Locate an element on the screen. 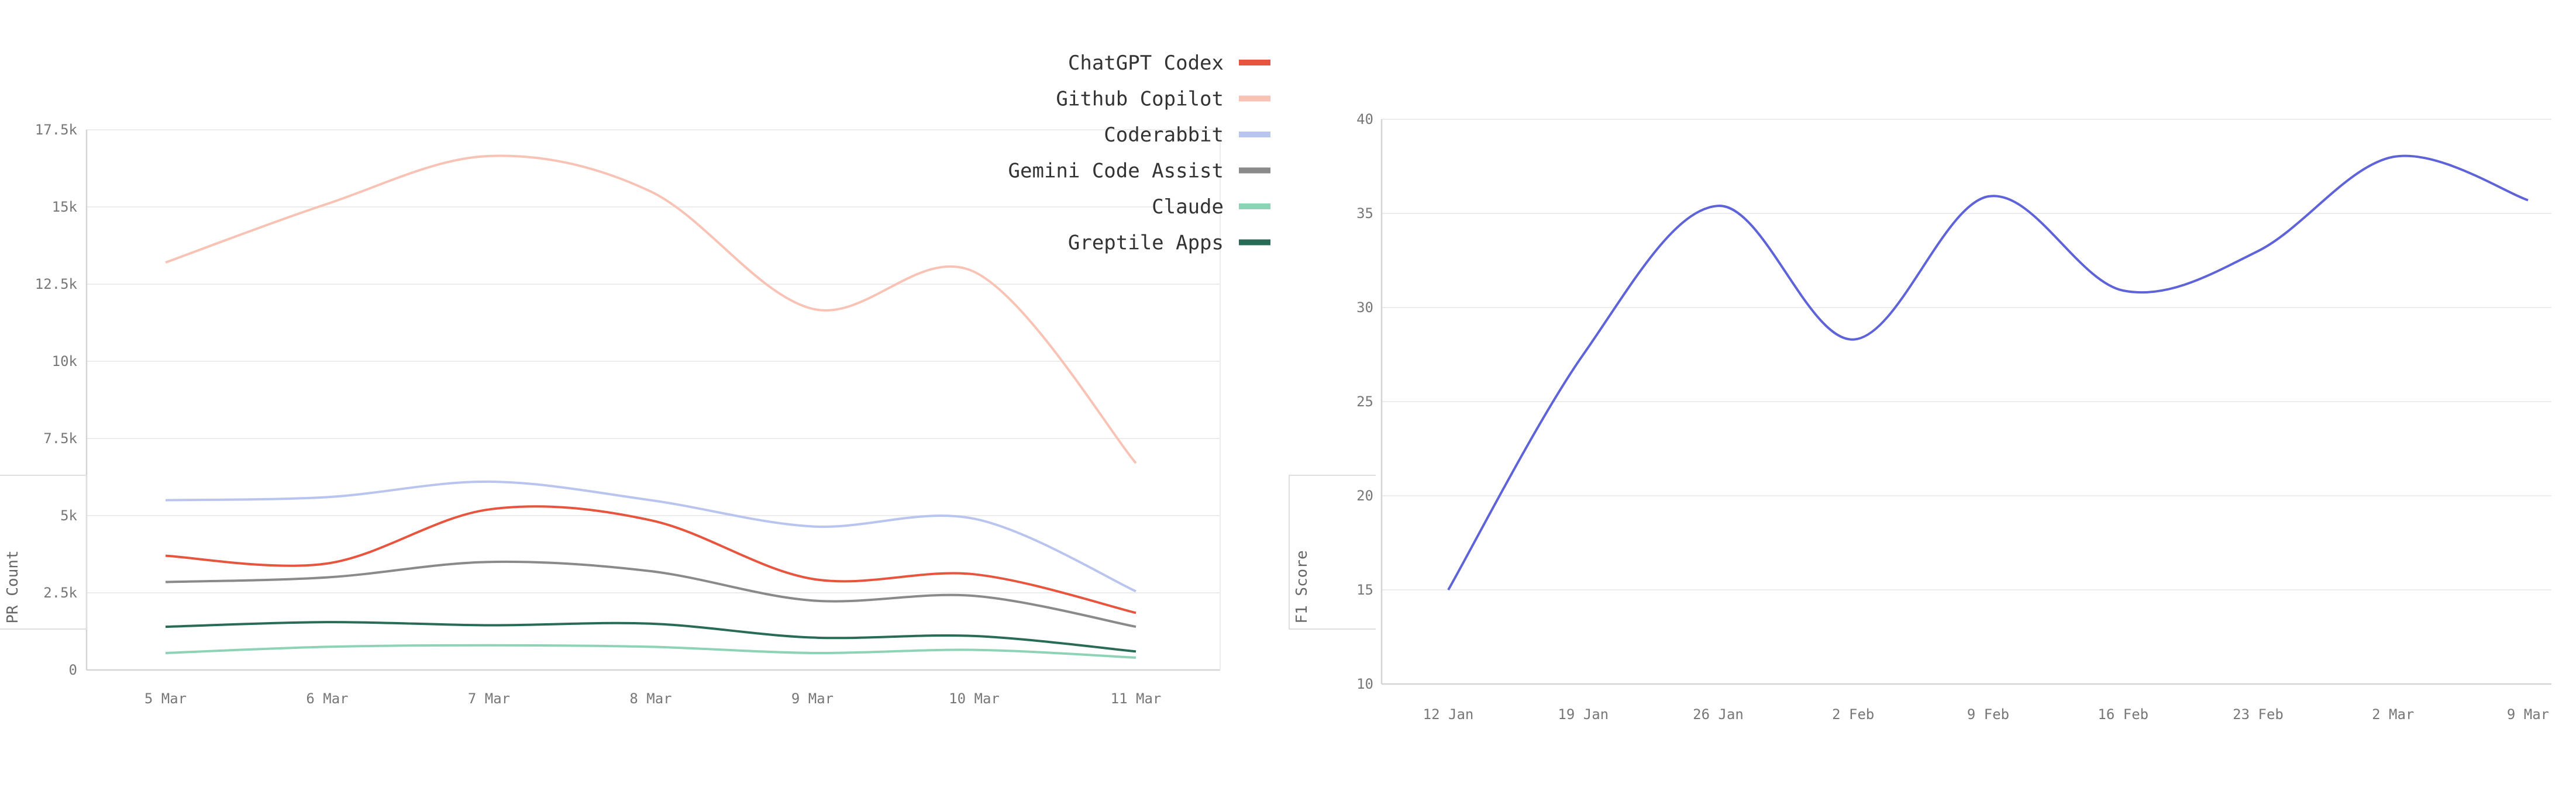 Image resolution: width=2576 pixels, height=798 pixels. f1-score-axis-label-frame is located at coordinates (1332, 552).